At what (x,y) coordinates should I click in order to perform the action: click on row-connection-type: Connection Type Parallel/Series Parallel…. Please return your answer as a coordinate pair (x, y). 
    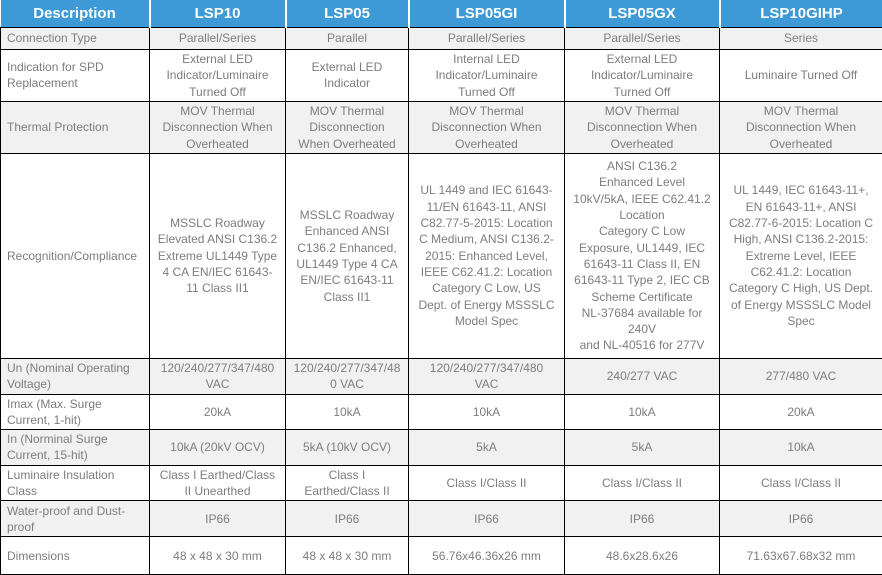
    Looking at the image, I should click on (441, 39).